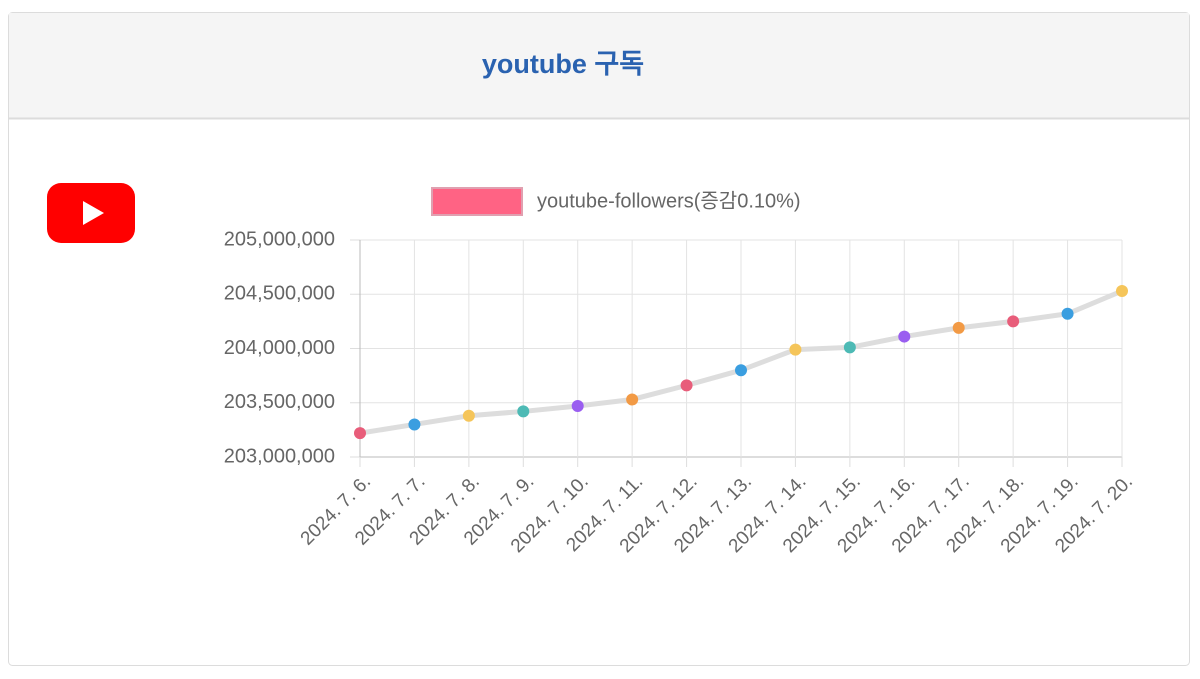  I want to click on y-tick-label: 203,000,000, so click(279, 456).